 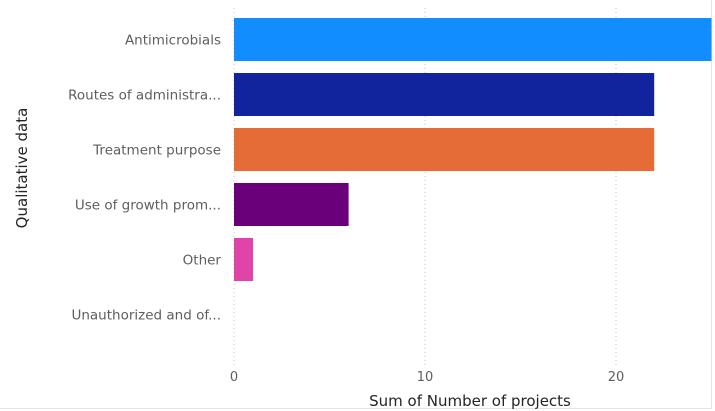 I want to click on category-label: Antimicrobials, so click(x=173, y=41).